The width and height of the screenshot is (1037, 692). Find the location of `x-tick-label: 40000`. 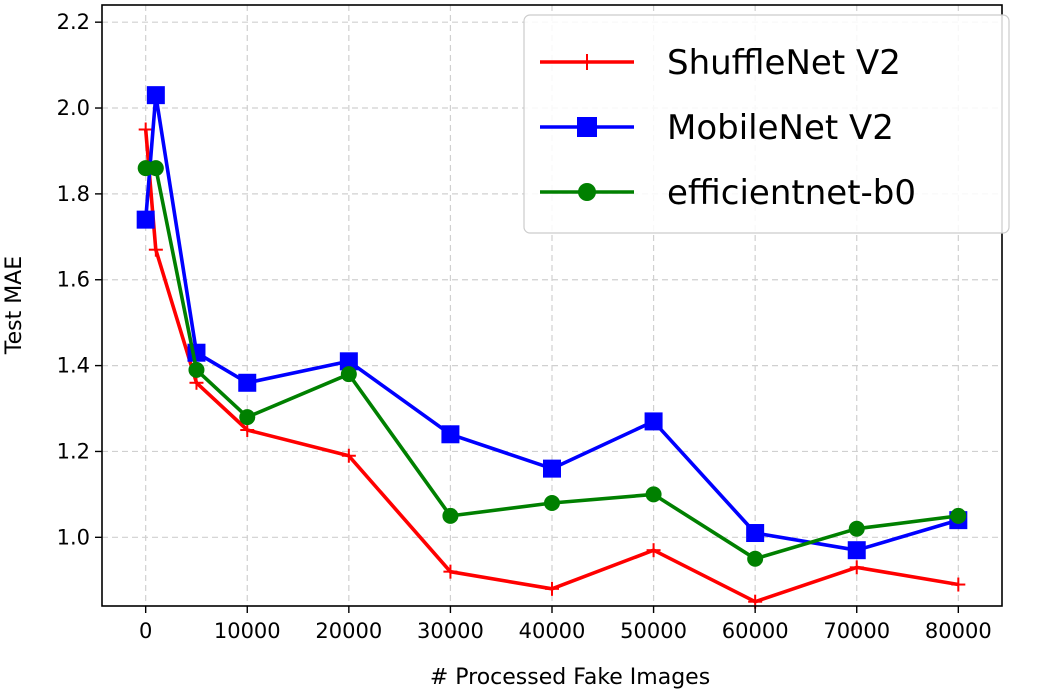

x-tick-label: 40000 is located at coordinates (552, 631).